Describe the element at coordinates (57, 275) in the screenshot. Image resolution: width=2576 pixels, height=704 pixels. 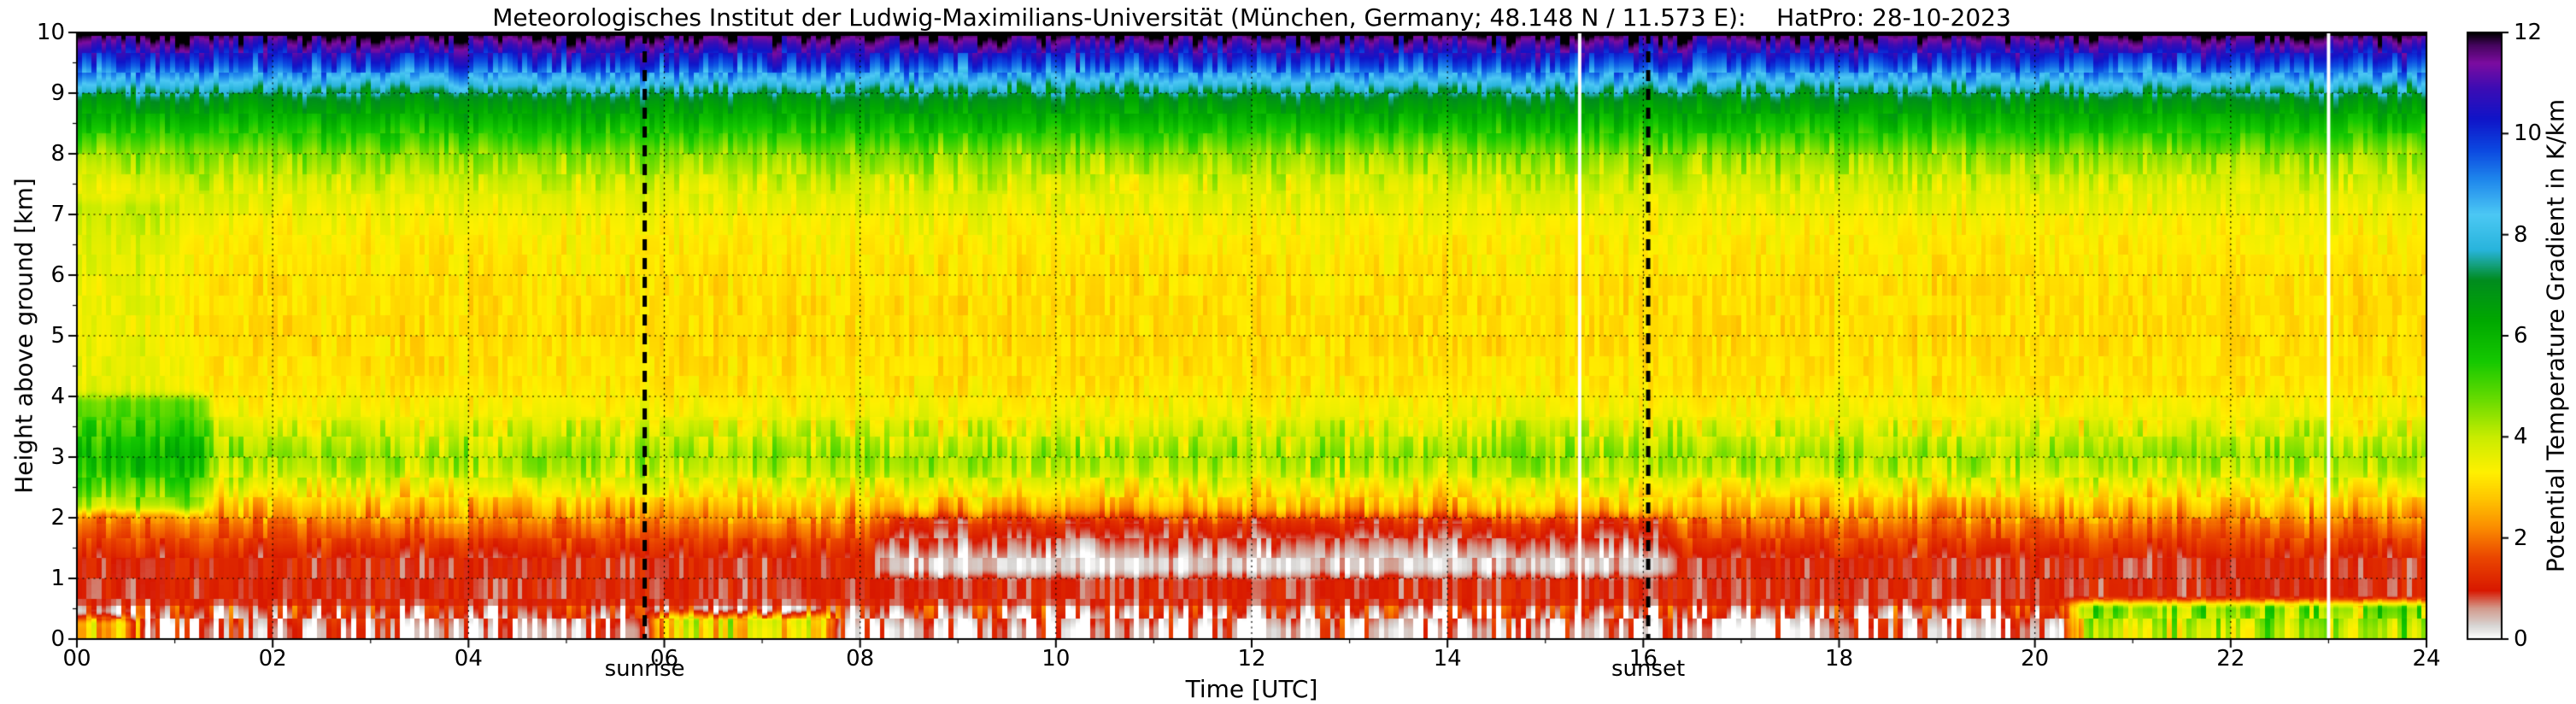
I see `y-tick-label: 6` at that location.